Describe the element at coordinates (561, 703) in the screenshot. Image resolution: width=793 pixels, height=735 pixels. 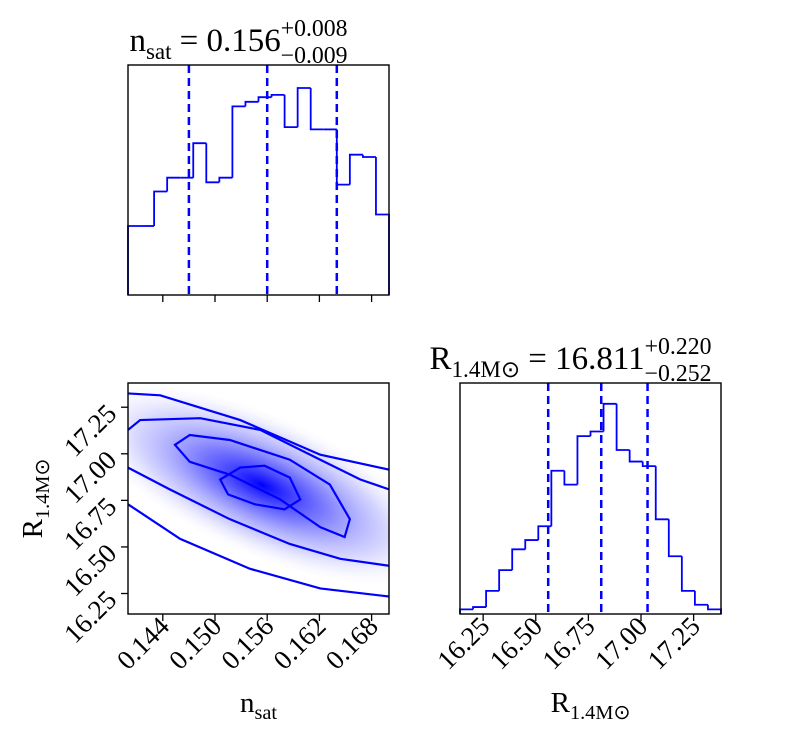
I see `x-label-symbol: R` at that location.